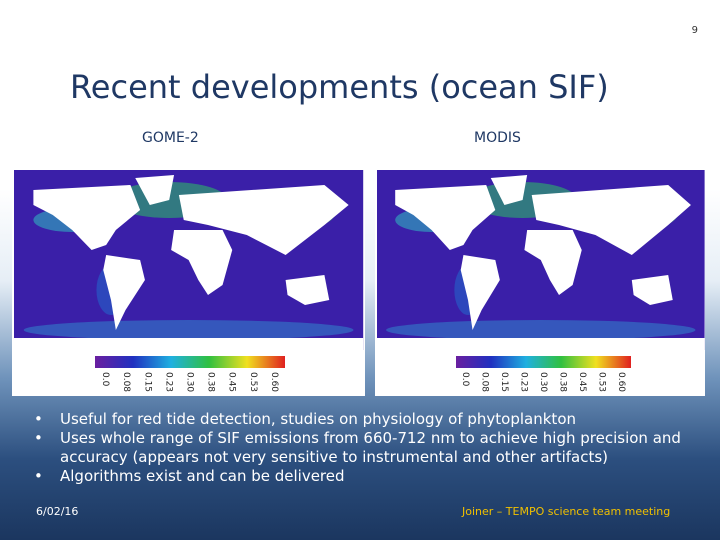  Describe the element at coordinates (566, 511) in the screenshot. I see `footer-credit: Joiner – TEMPO science team meeting` at that location.